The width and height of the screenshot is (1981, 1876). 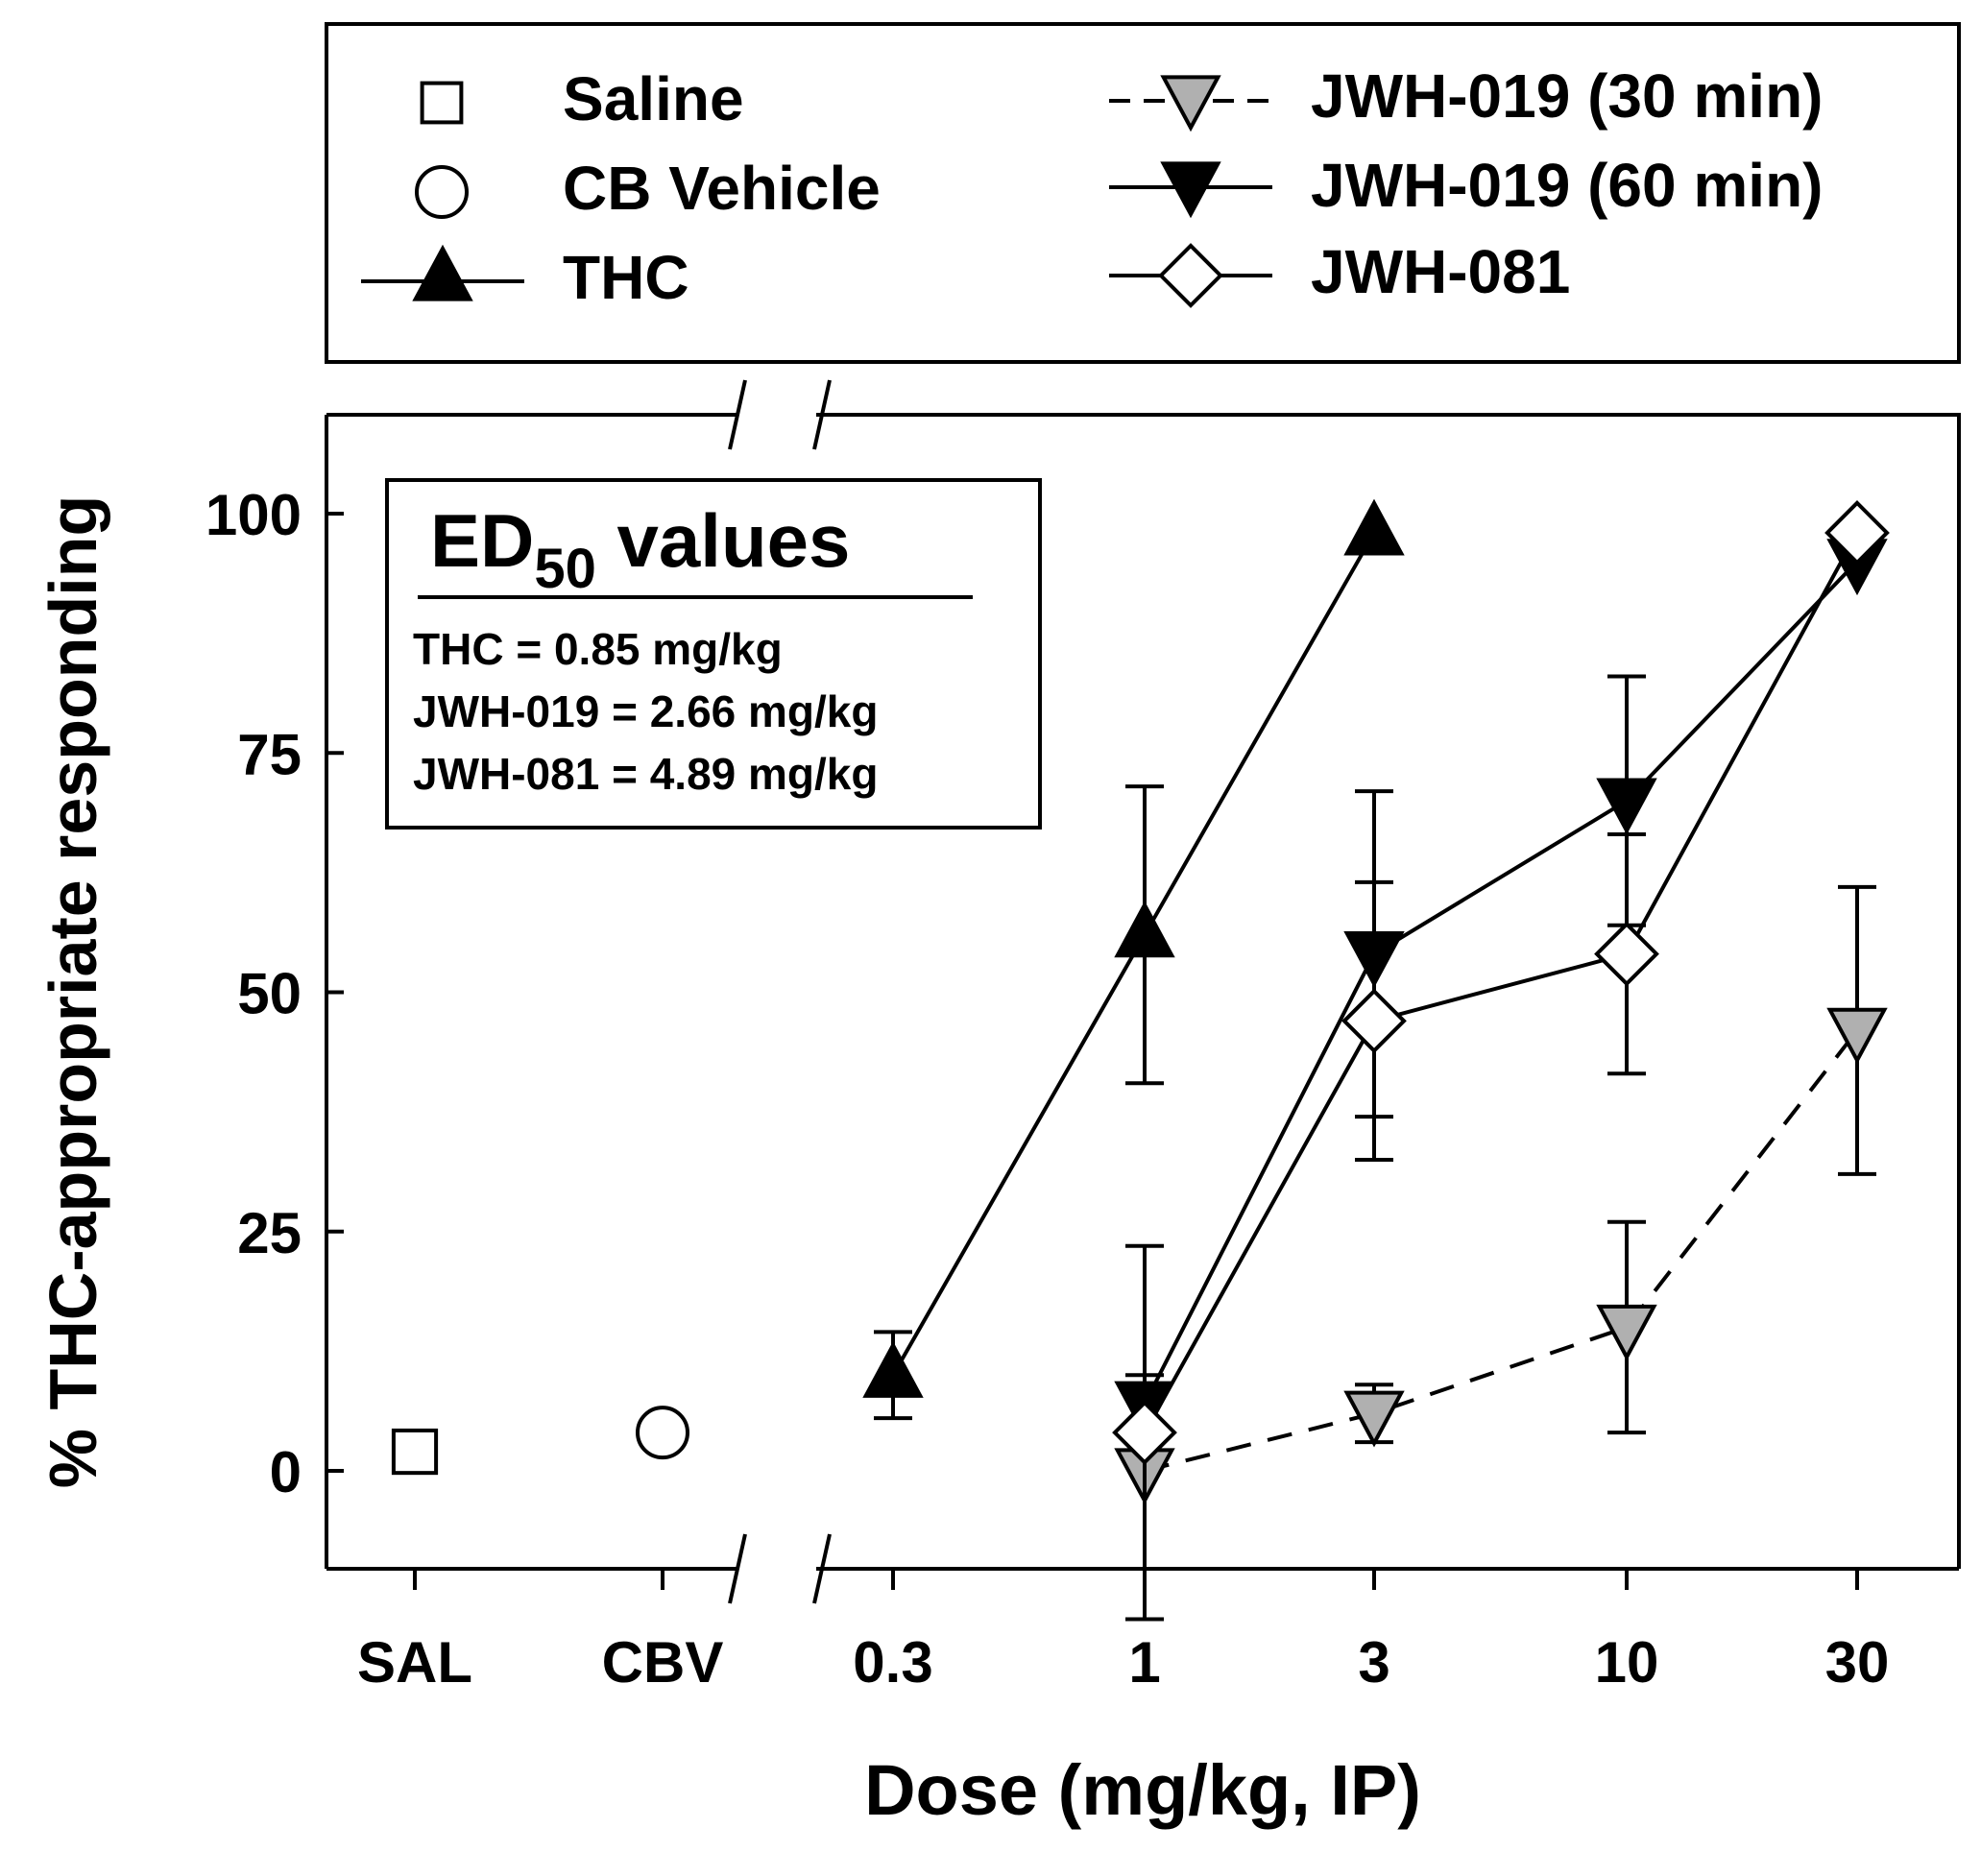 What do you see at coordinates (565, 569) in the screenshot?
I see `ed50-title-subscript: 50` at bounding box center [565, 569].